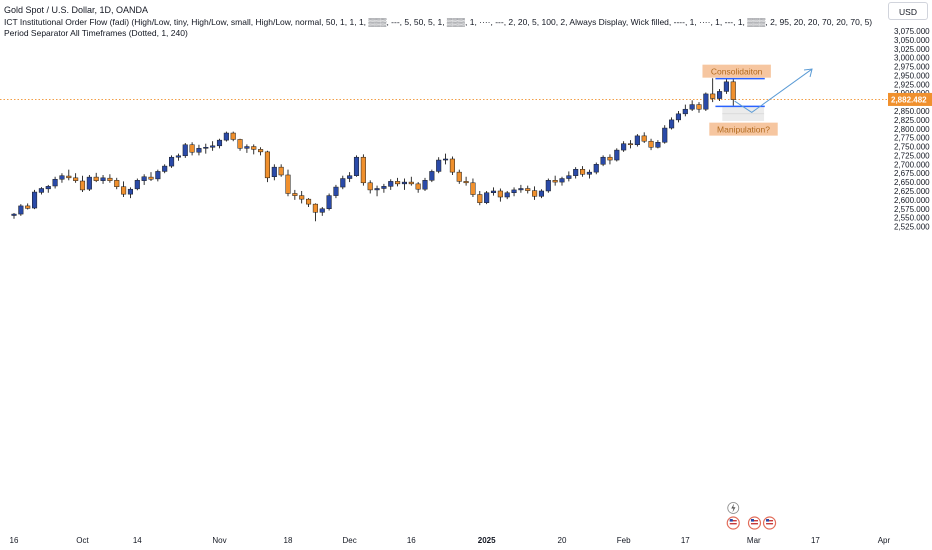  Describe the element at coordinates (912, 173) in the screenshot. I see `y-tick-label: 2,675.000` at that location.